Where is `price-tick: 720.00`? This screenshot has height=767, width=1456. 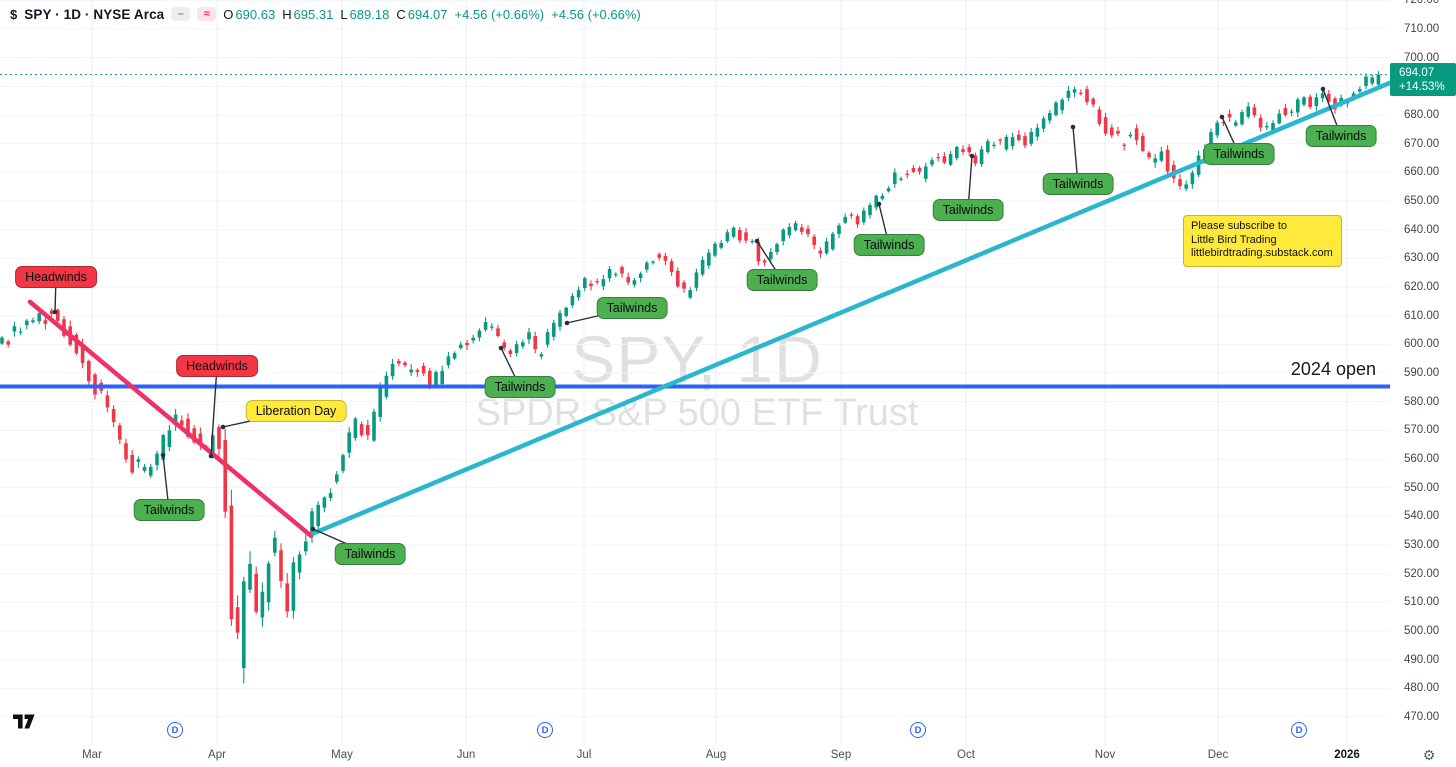
price-tick: 720.00 is located at coordinates (1422, 3).